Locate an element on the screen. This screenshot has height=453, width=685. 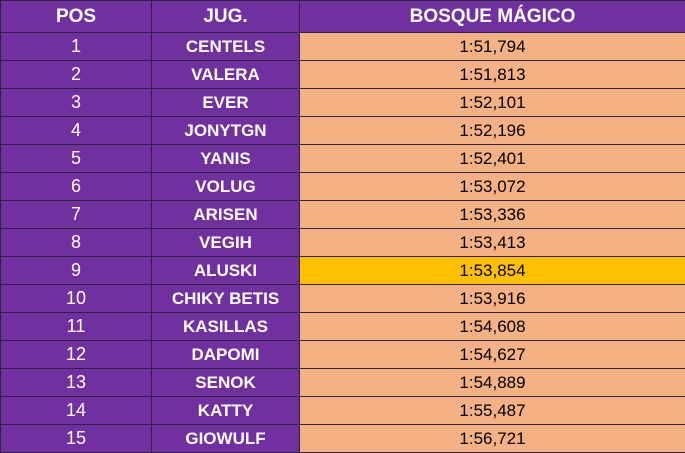
table-row: 3 EVER 1:52,101 is located at coordinates (343, 103).